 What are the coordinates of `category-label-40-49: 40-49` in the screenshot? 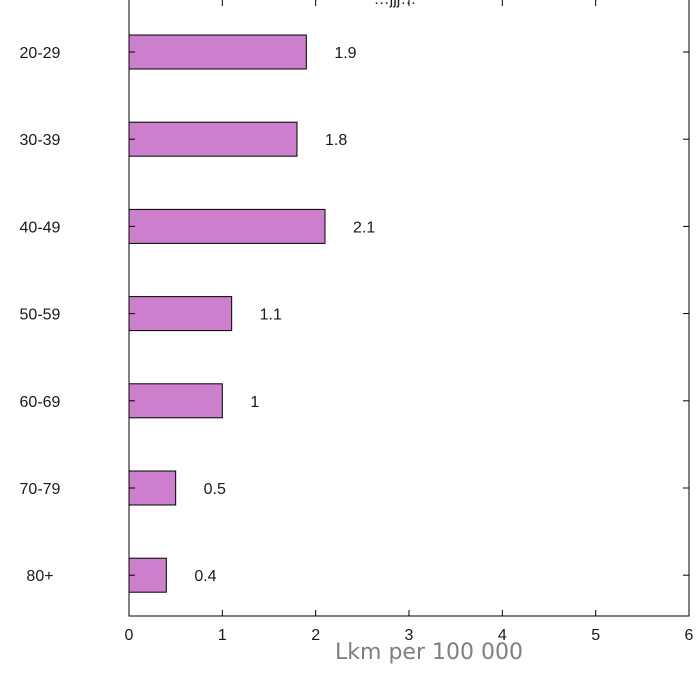 It's located at (40, 227).